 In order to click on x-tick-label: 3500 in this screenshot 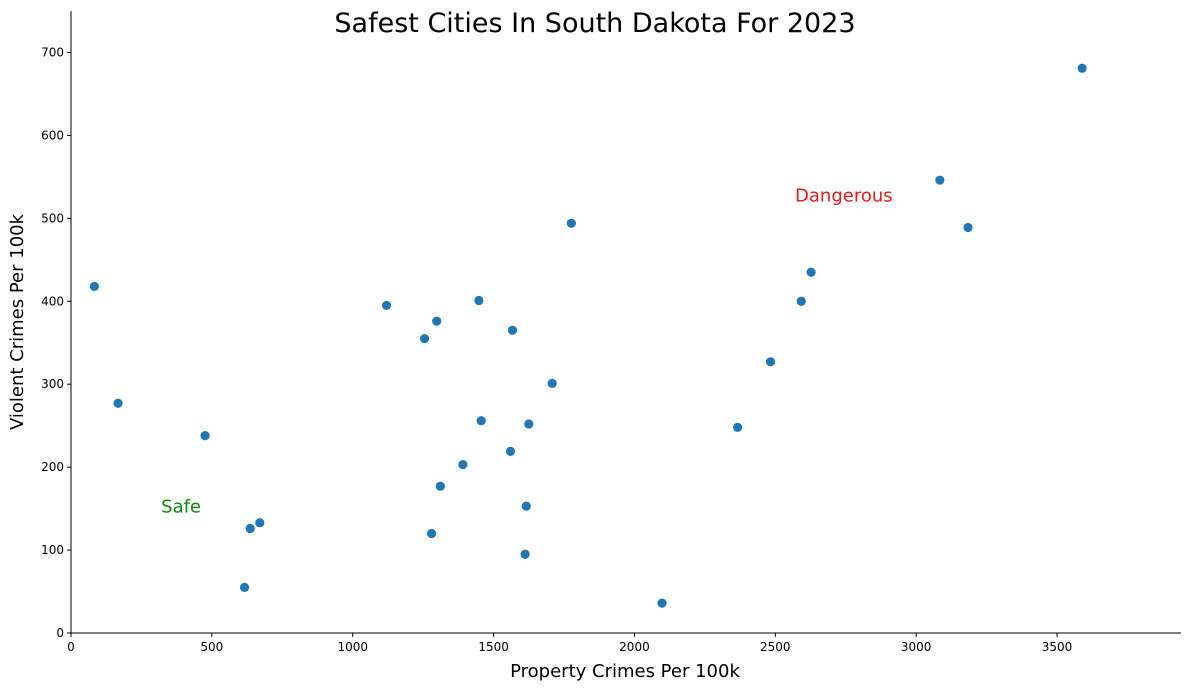, I will do `click(1057, 647)`.